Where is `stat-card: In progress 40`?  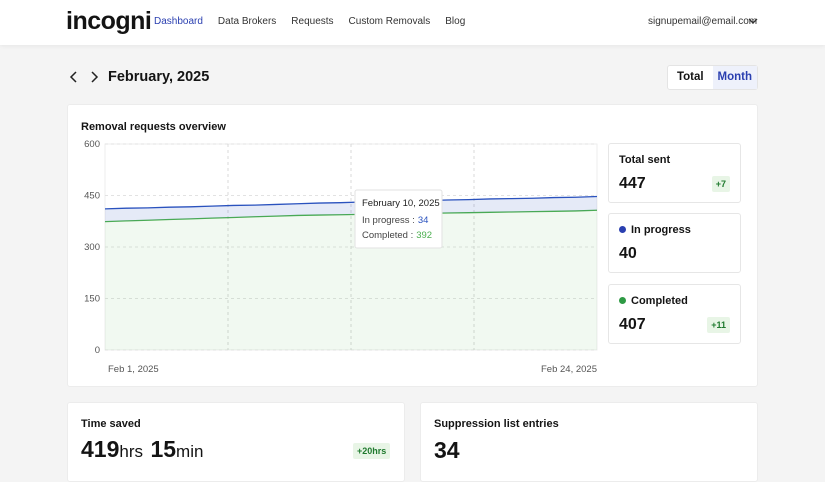 stat-card: In progress 40 is located at coordinates (674, 243).